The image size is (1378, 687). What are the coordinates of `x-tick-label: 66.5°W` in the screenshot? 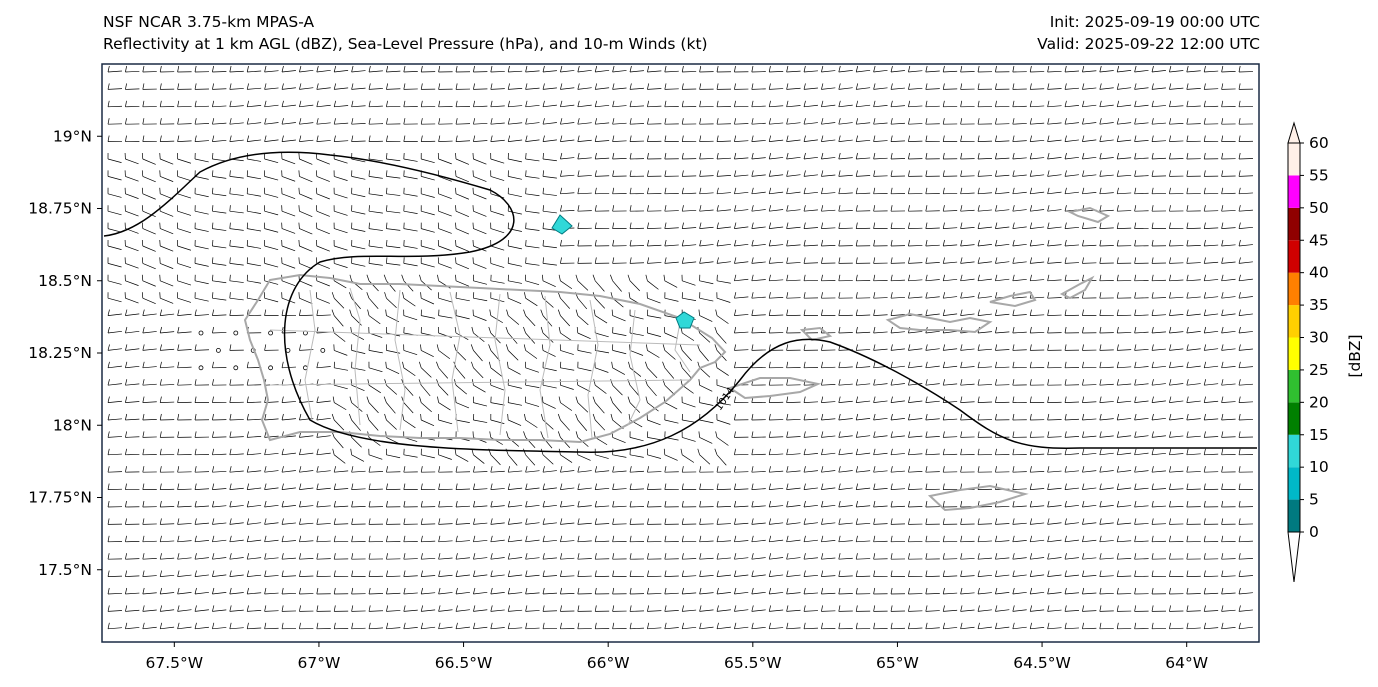 It's located at (464, 663).